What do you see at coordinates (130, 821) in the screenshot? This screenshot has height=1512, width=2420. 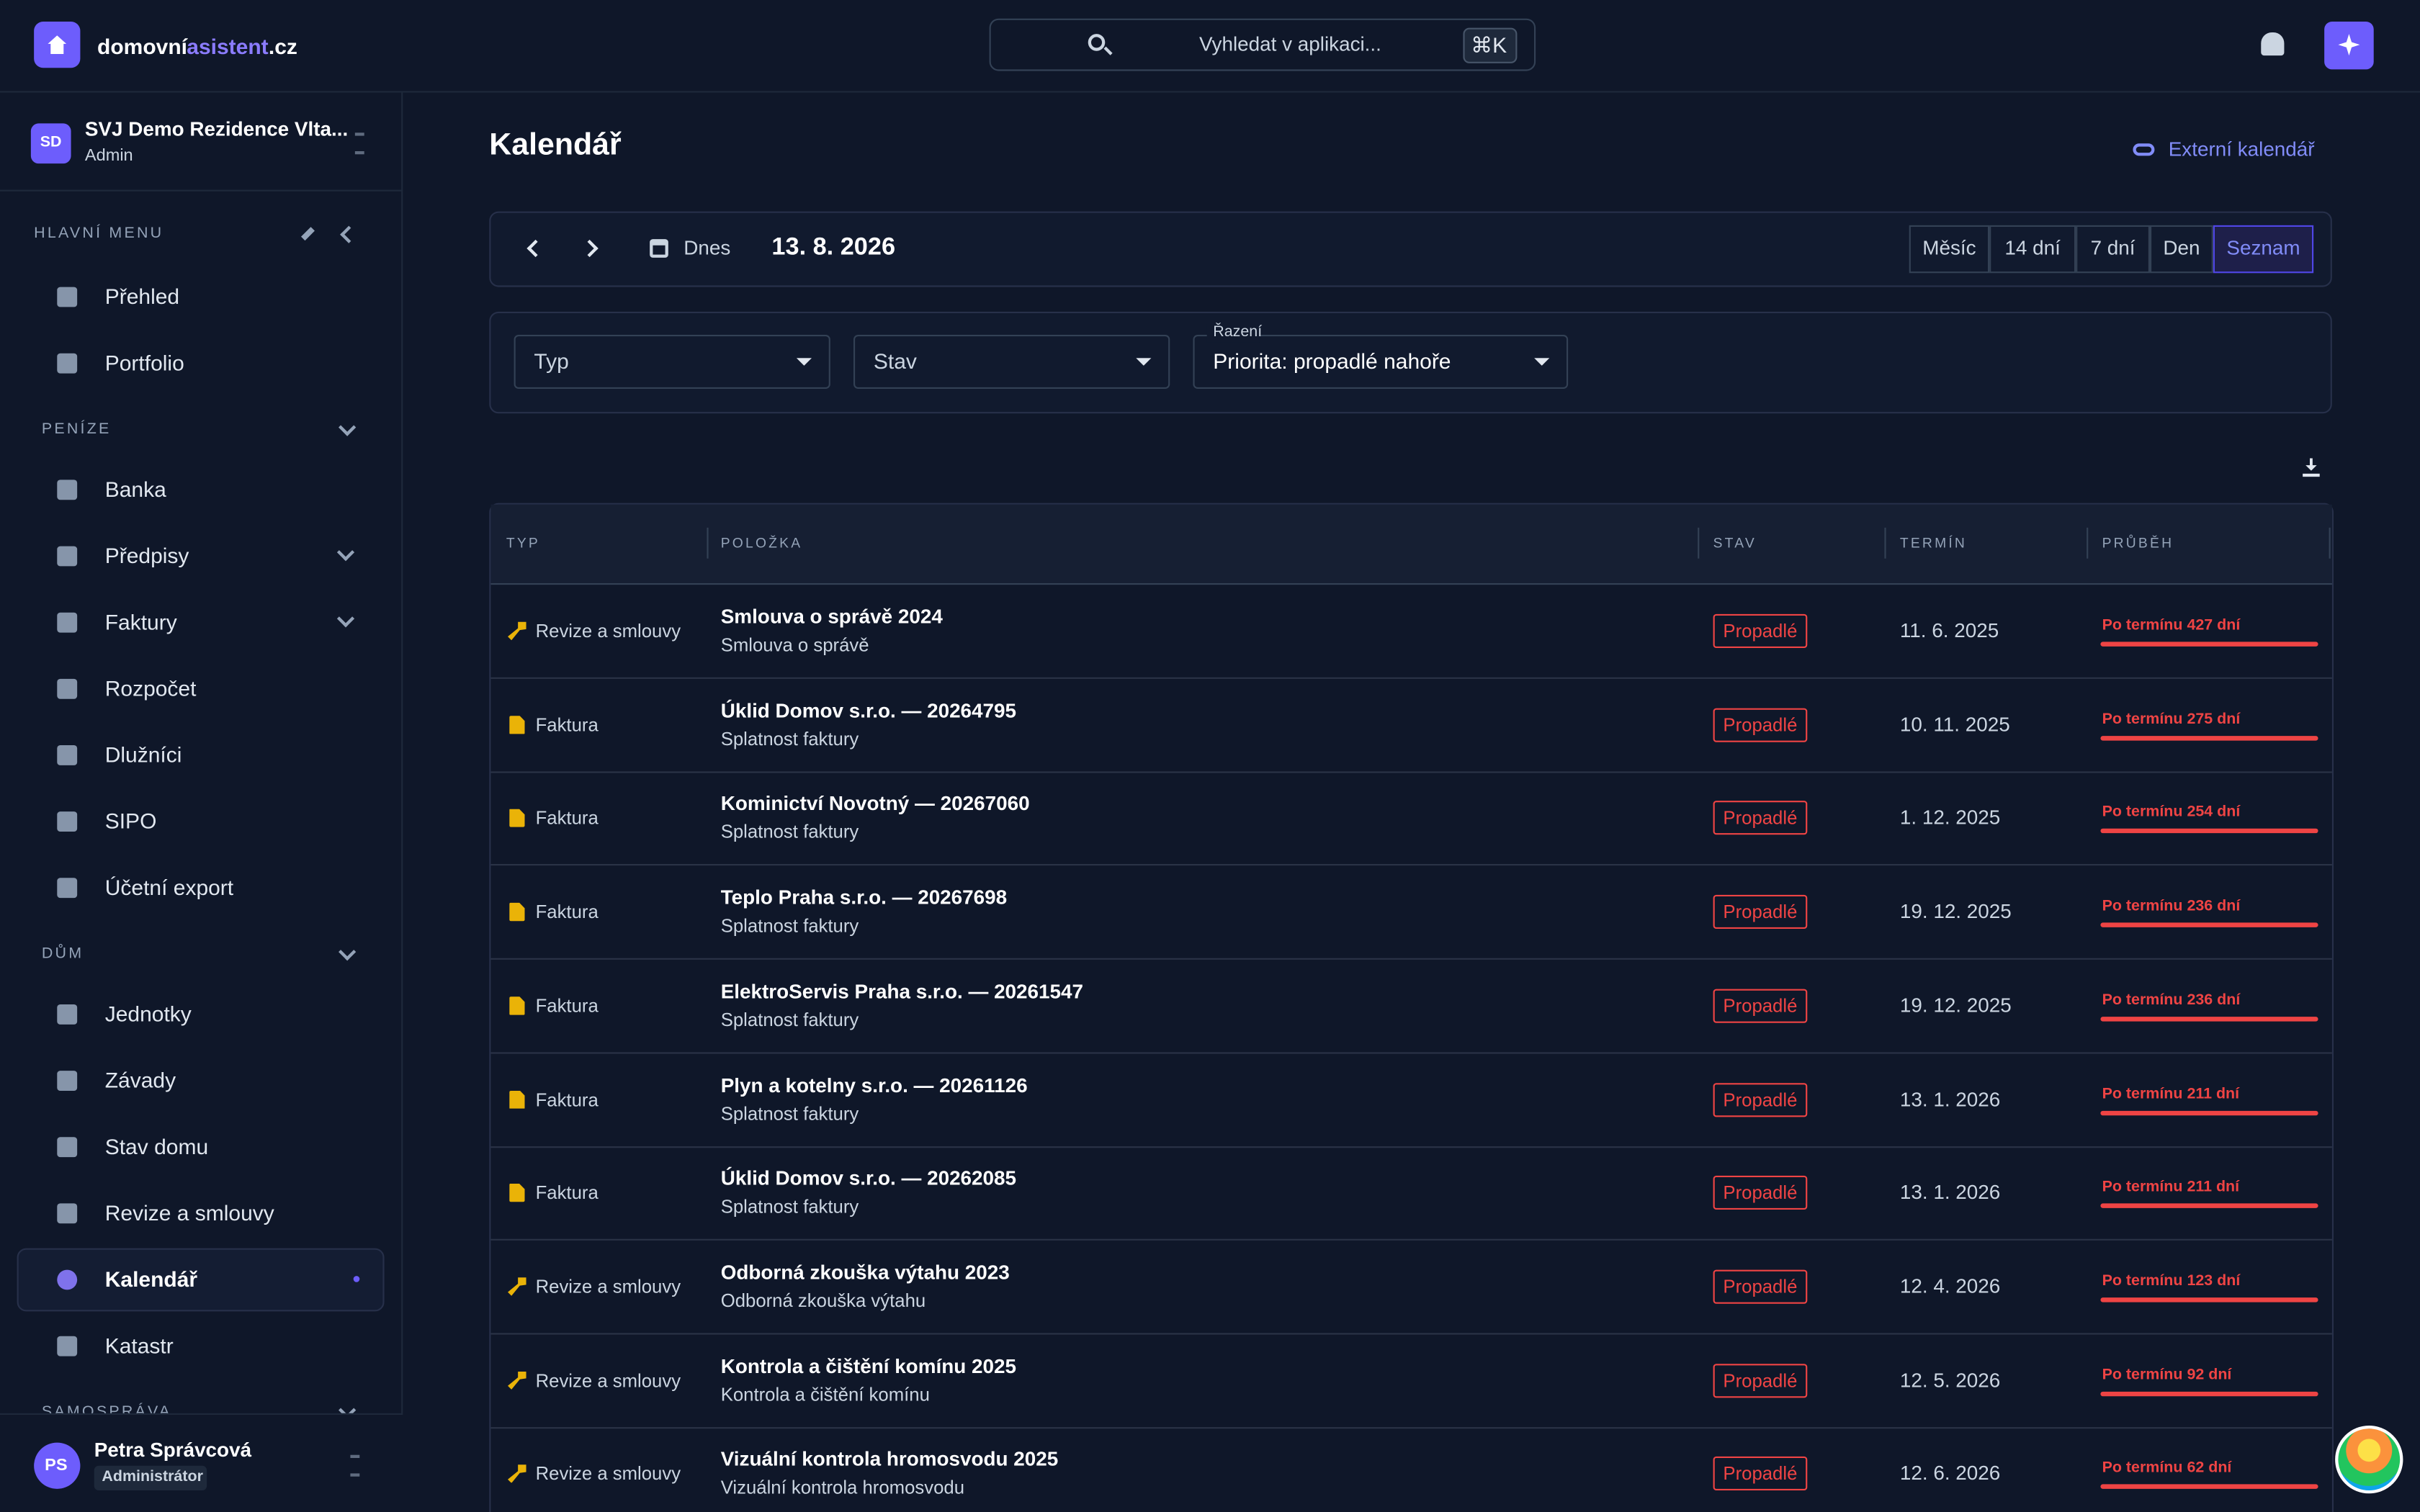 I see `nav-item: SIPO` at bounding box center [130, 821].